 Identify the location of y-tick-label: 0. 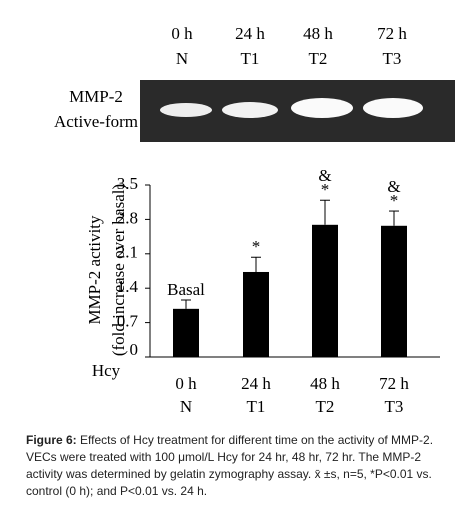
(134, 349).